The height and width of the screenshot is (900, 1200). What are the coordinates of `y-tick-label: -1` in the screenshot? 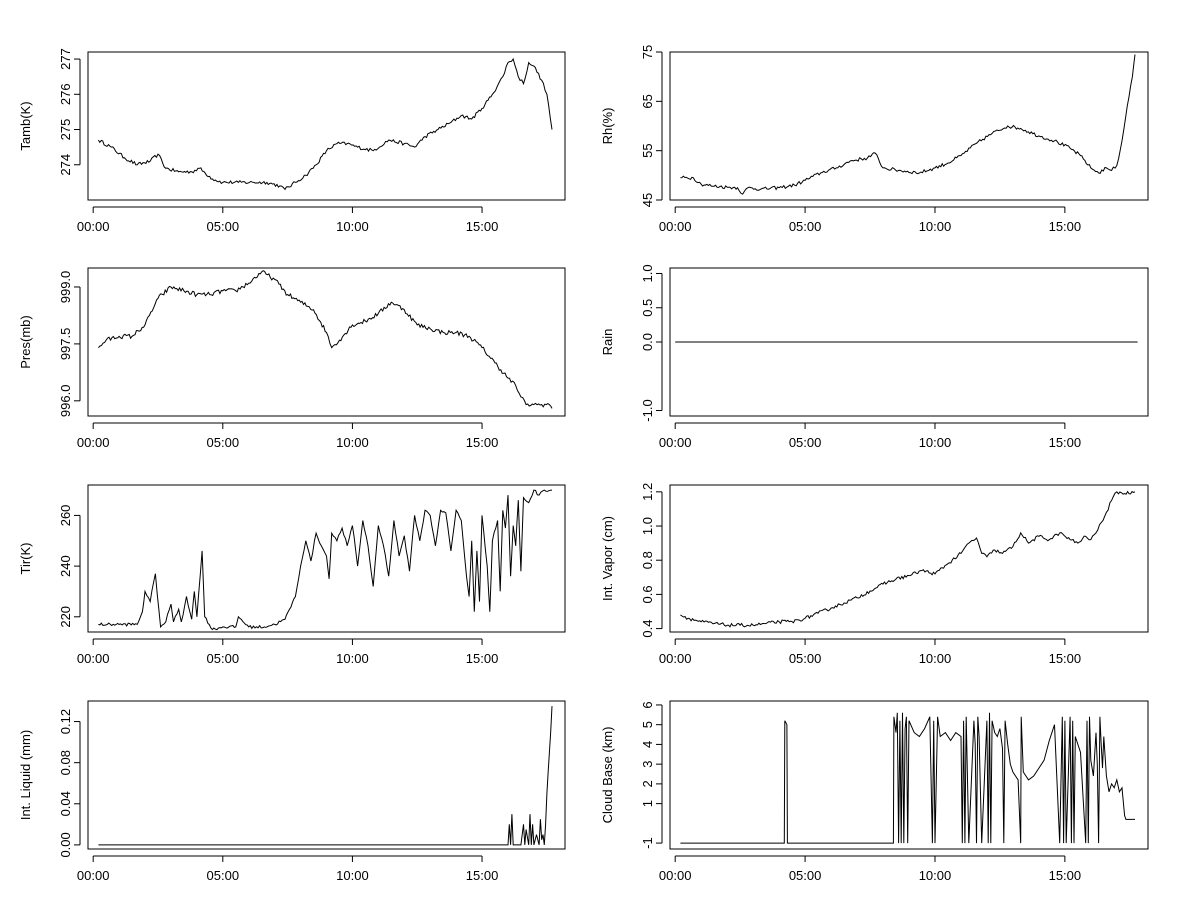 It's located at (647, 843).